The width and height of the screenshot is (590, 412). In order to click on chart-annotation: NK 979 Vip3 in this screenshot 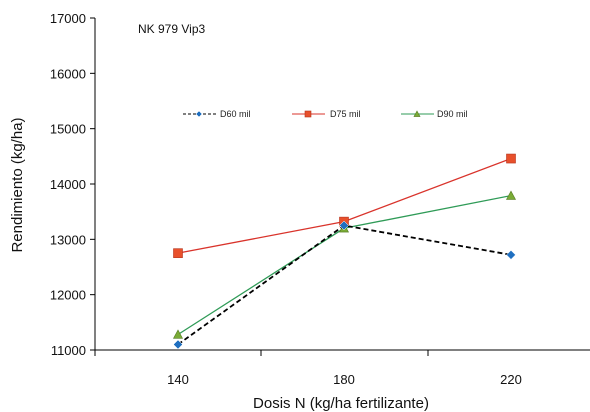, I will do `click(171, 29)`.